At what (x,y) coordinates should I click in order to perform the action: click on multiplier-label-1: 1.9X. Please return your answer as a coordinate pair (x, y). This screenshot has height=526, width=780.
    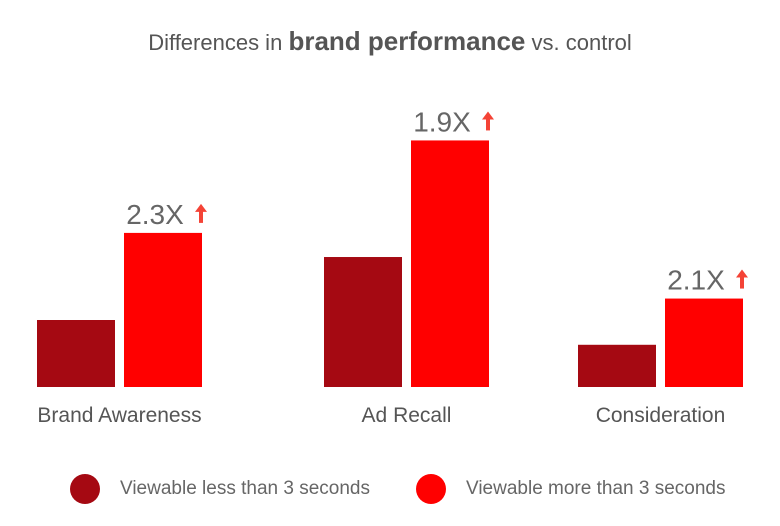
    Looking at the image, I should click on (442, 121).